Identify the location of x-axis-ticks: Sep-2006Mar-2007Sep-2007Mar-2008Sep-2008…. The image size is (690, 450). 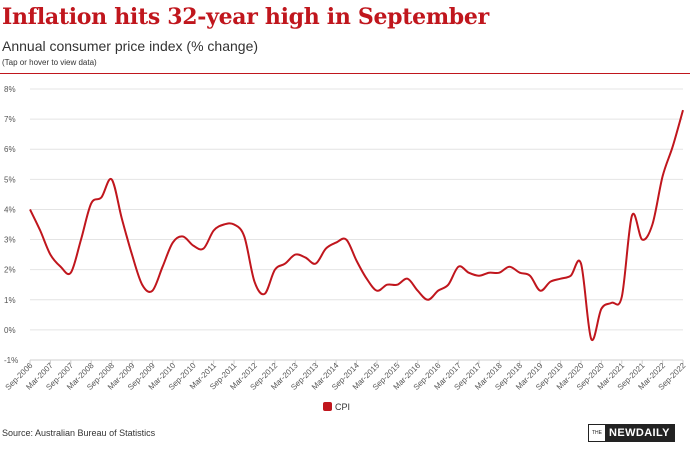
(346, 376).